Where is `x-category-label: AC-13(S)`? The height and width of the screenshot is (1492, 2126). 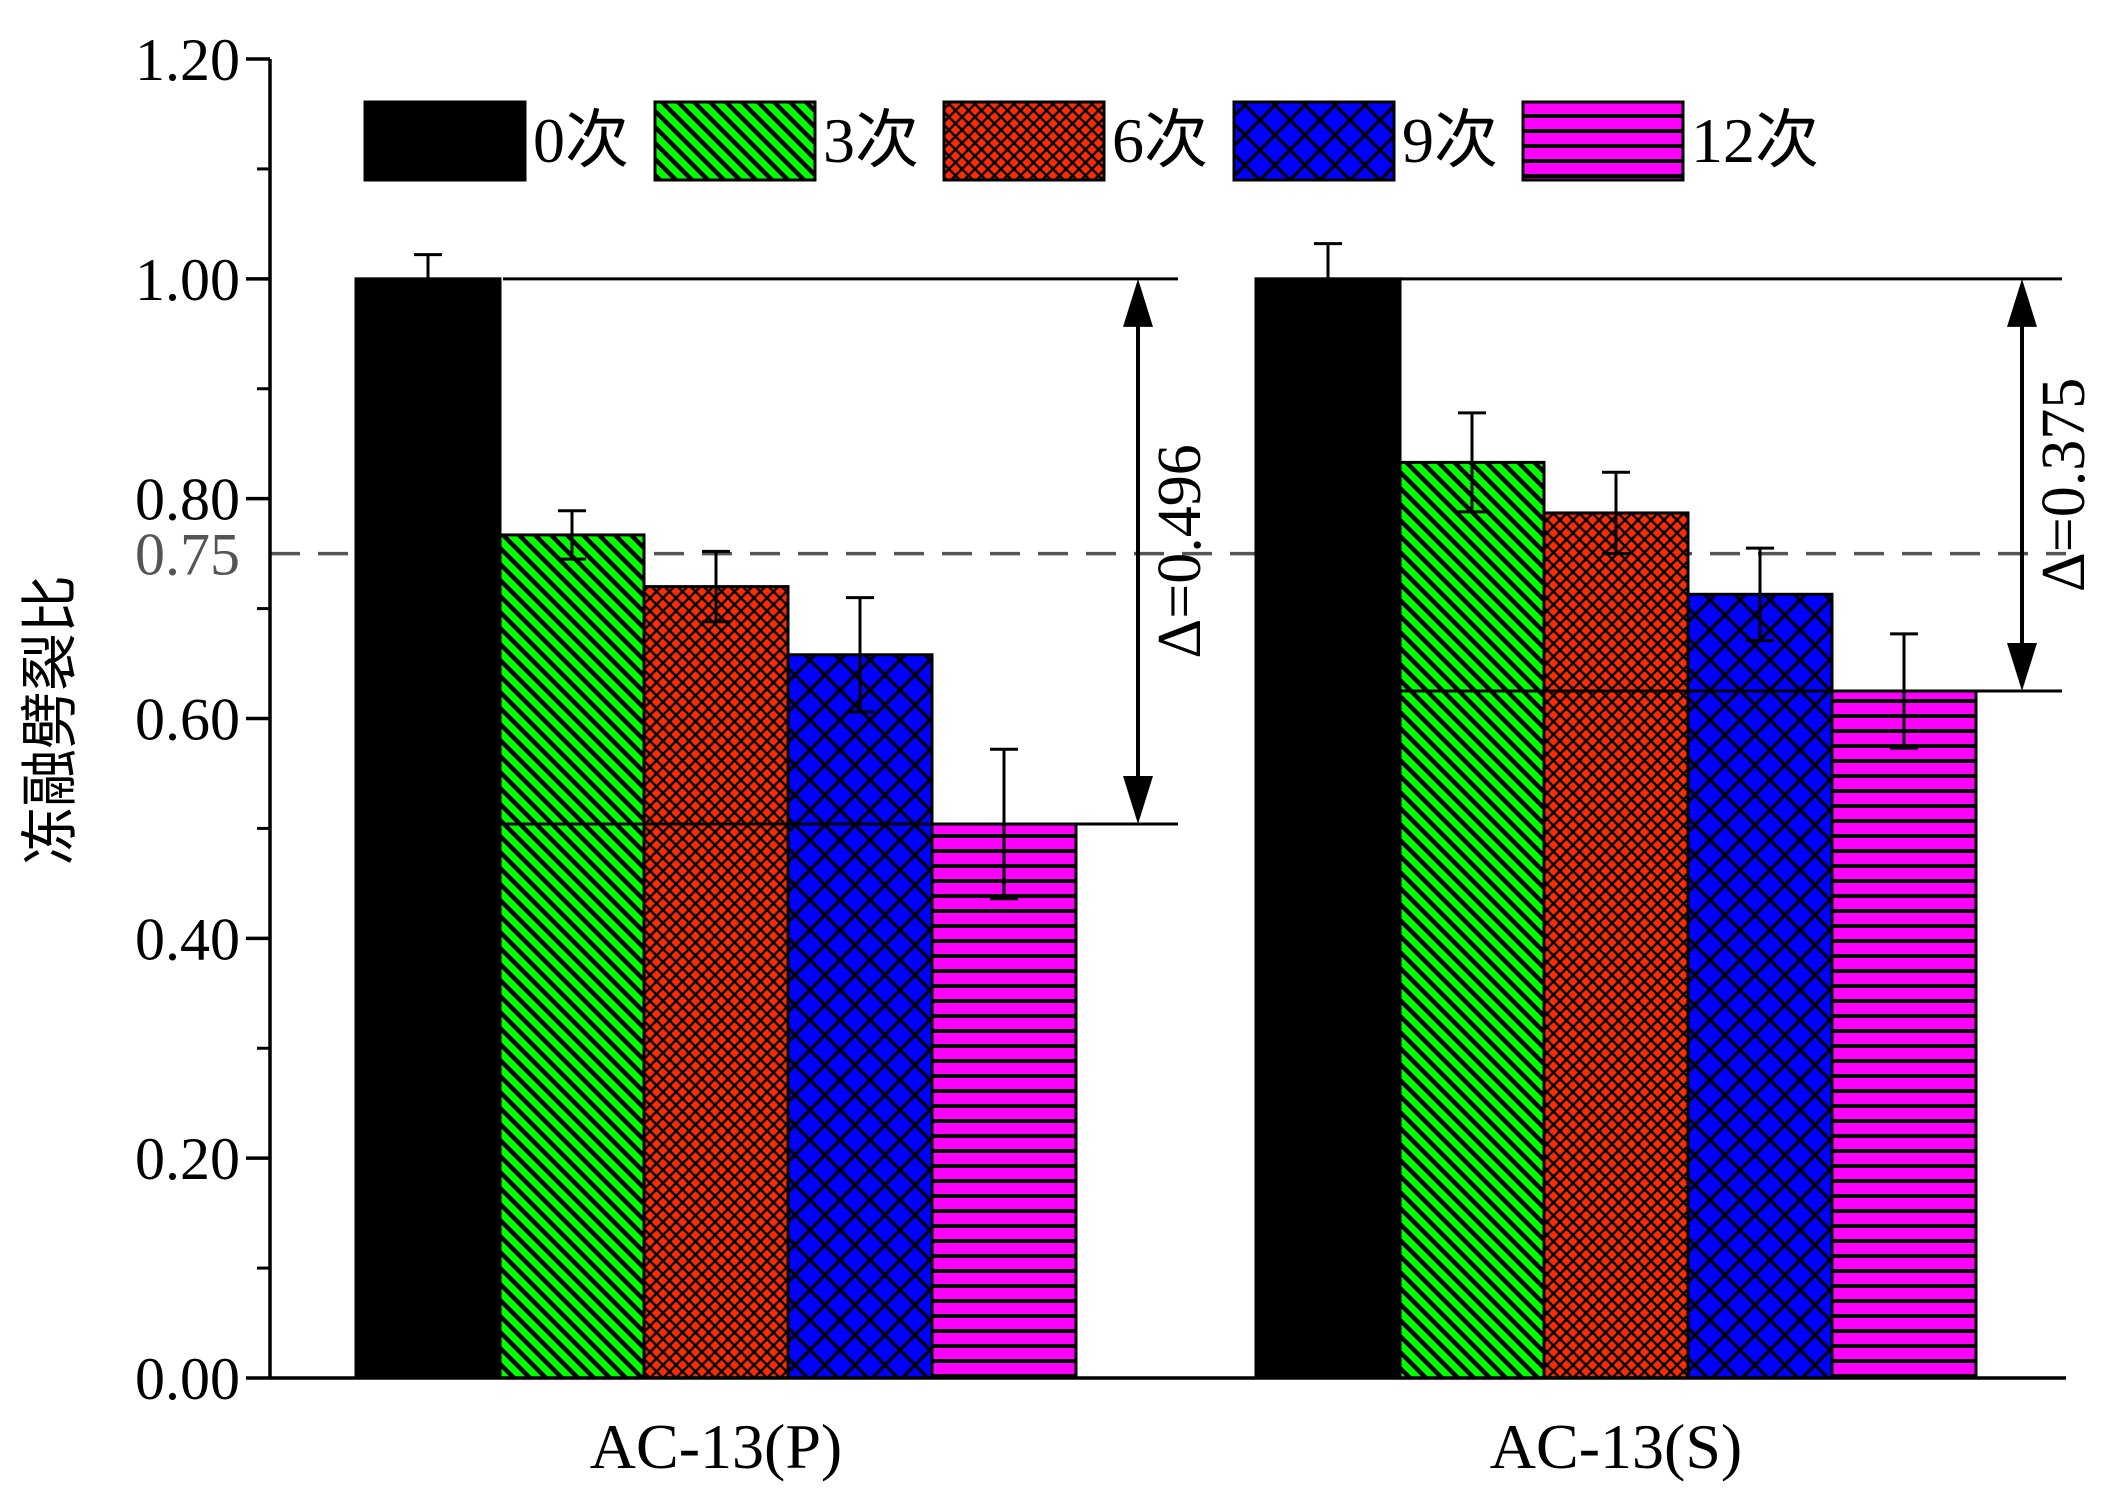
x-category-label: AC-13(S) is located at coordinates (1616, 1446).